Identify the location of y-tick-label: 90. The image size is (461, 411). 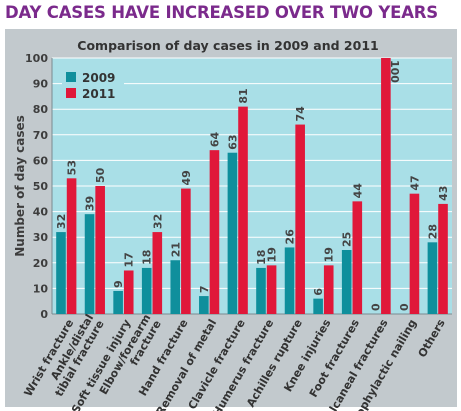
(41, 84).